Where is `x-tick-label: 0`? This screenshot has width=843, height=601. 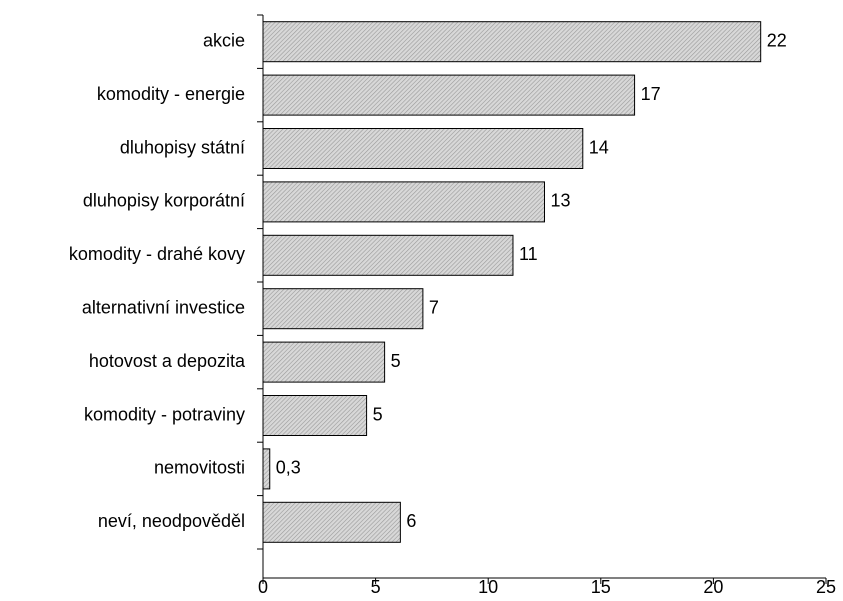 x-tick-label: 0 is located at coordinates (263, 586).